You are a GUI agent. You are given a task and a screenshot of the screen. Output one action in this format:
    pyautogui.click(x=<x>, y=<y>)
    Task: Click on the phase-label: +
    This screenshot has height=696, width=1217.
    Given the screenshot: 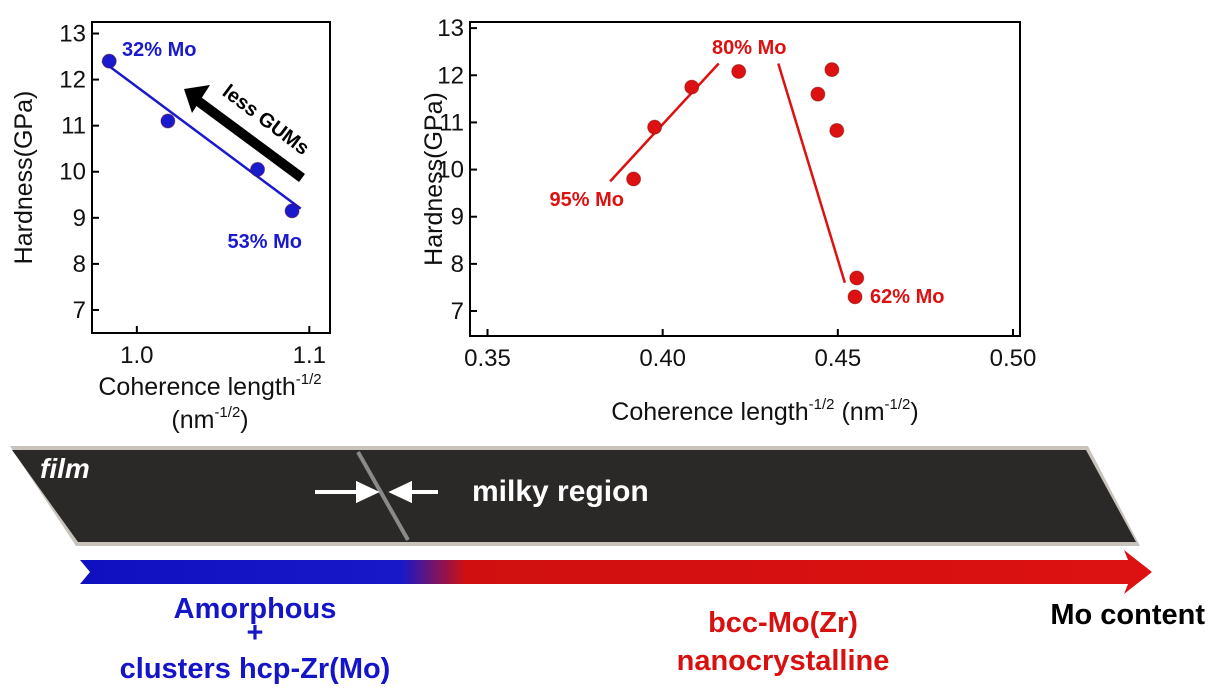 What is the action you would take?
    pyautogui.click(x=255, y=633)
    